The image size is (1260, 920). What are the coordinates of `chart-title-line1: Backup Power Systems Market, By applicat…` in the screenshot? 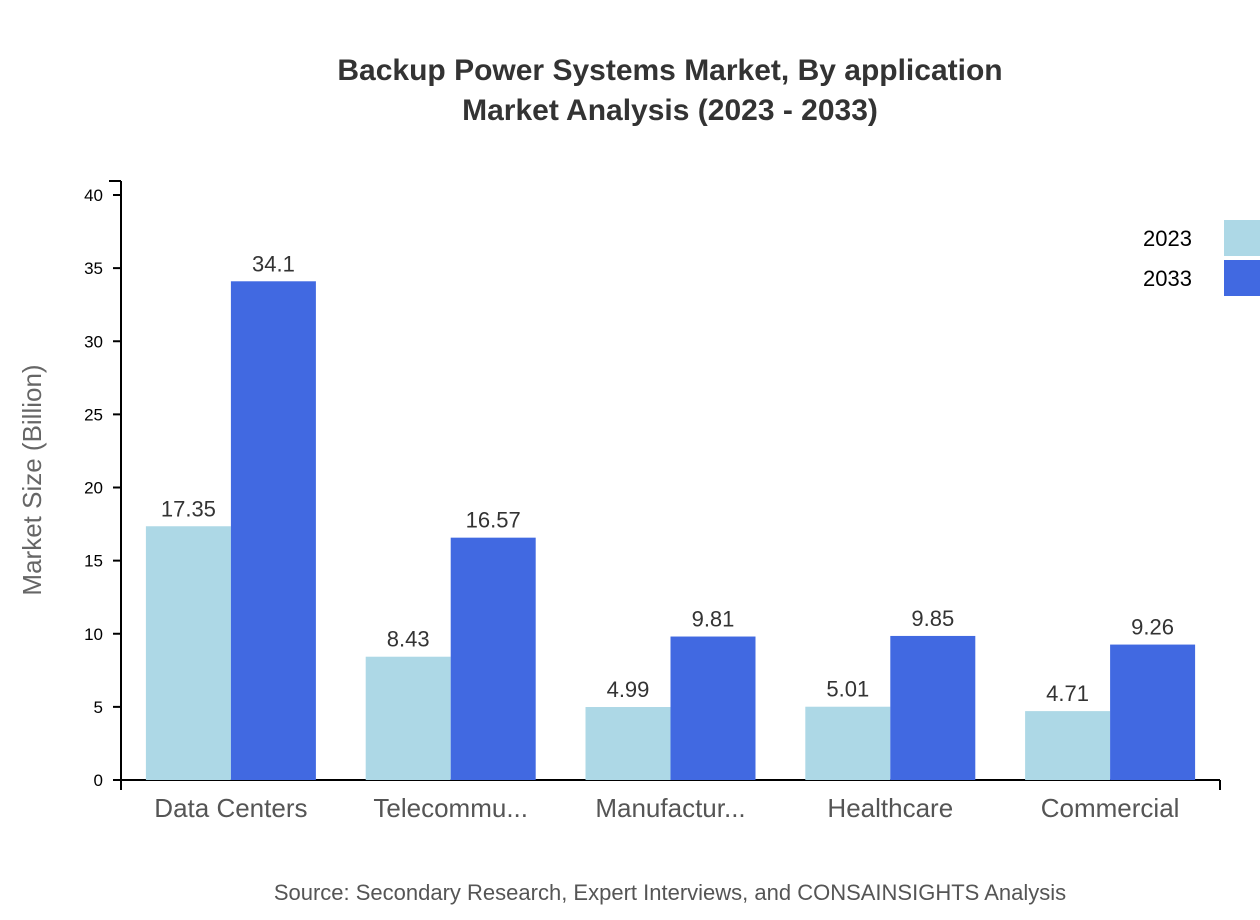 It's located at (669, 70).